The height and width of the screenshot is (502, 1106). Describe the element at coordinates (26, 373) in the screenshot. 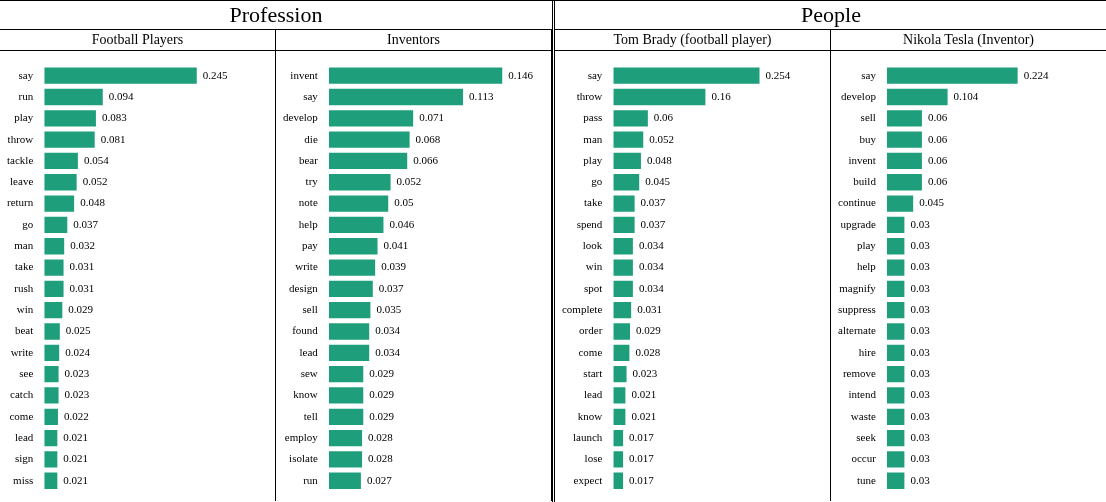

I see `y-tick-label: see` at that location.